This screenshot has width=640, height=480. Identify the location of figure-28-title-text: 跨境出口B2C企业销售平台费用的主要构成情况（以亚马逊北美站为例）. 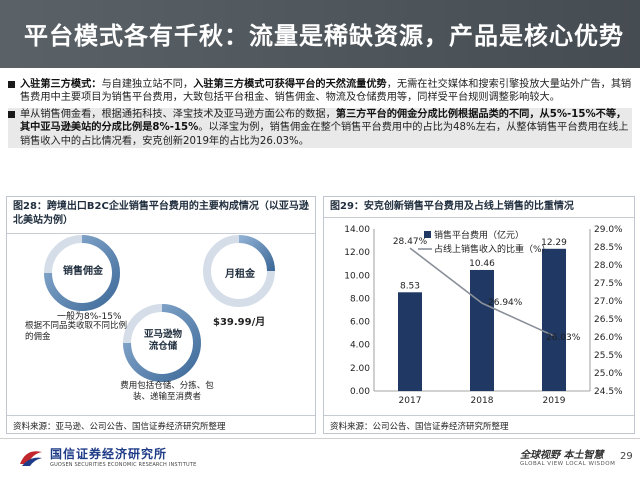
(161, 213).